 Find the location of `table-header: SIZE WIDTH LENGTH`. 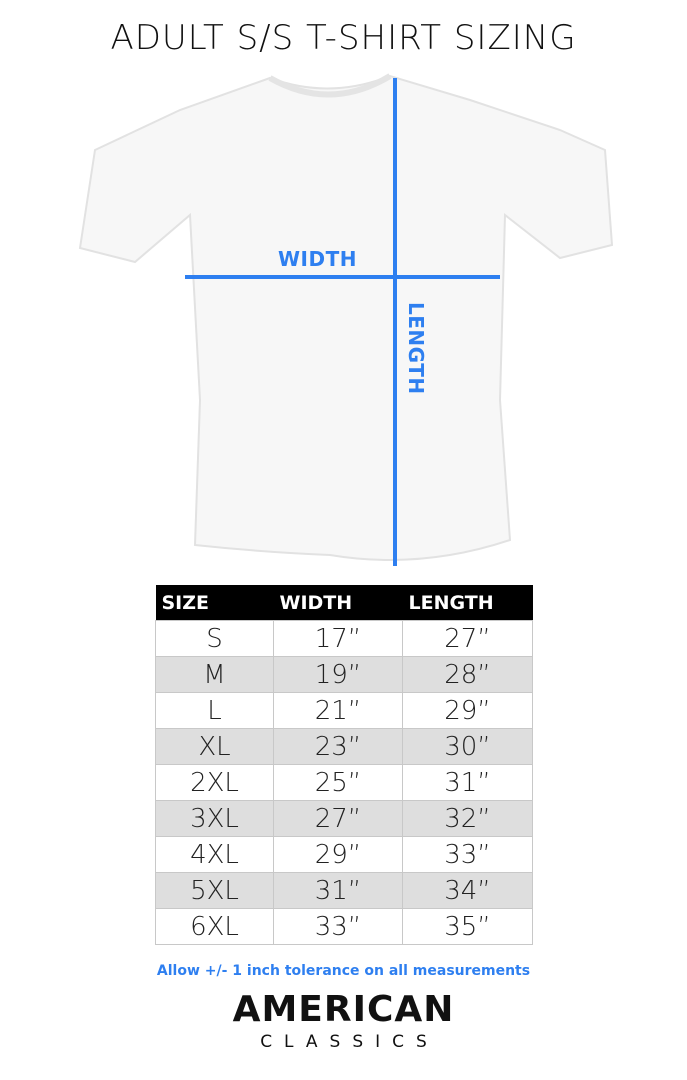

table-header: SIZE WIDTH LENGTH is located at coordinates (344, 603).